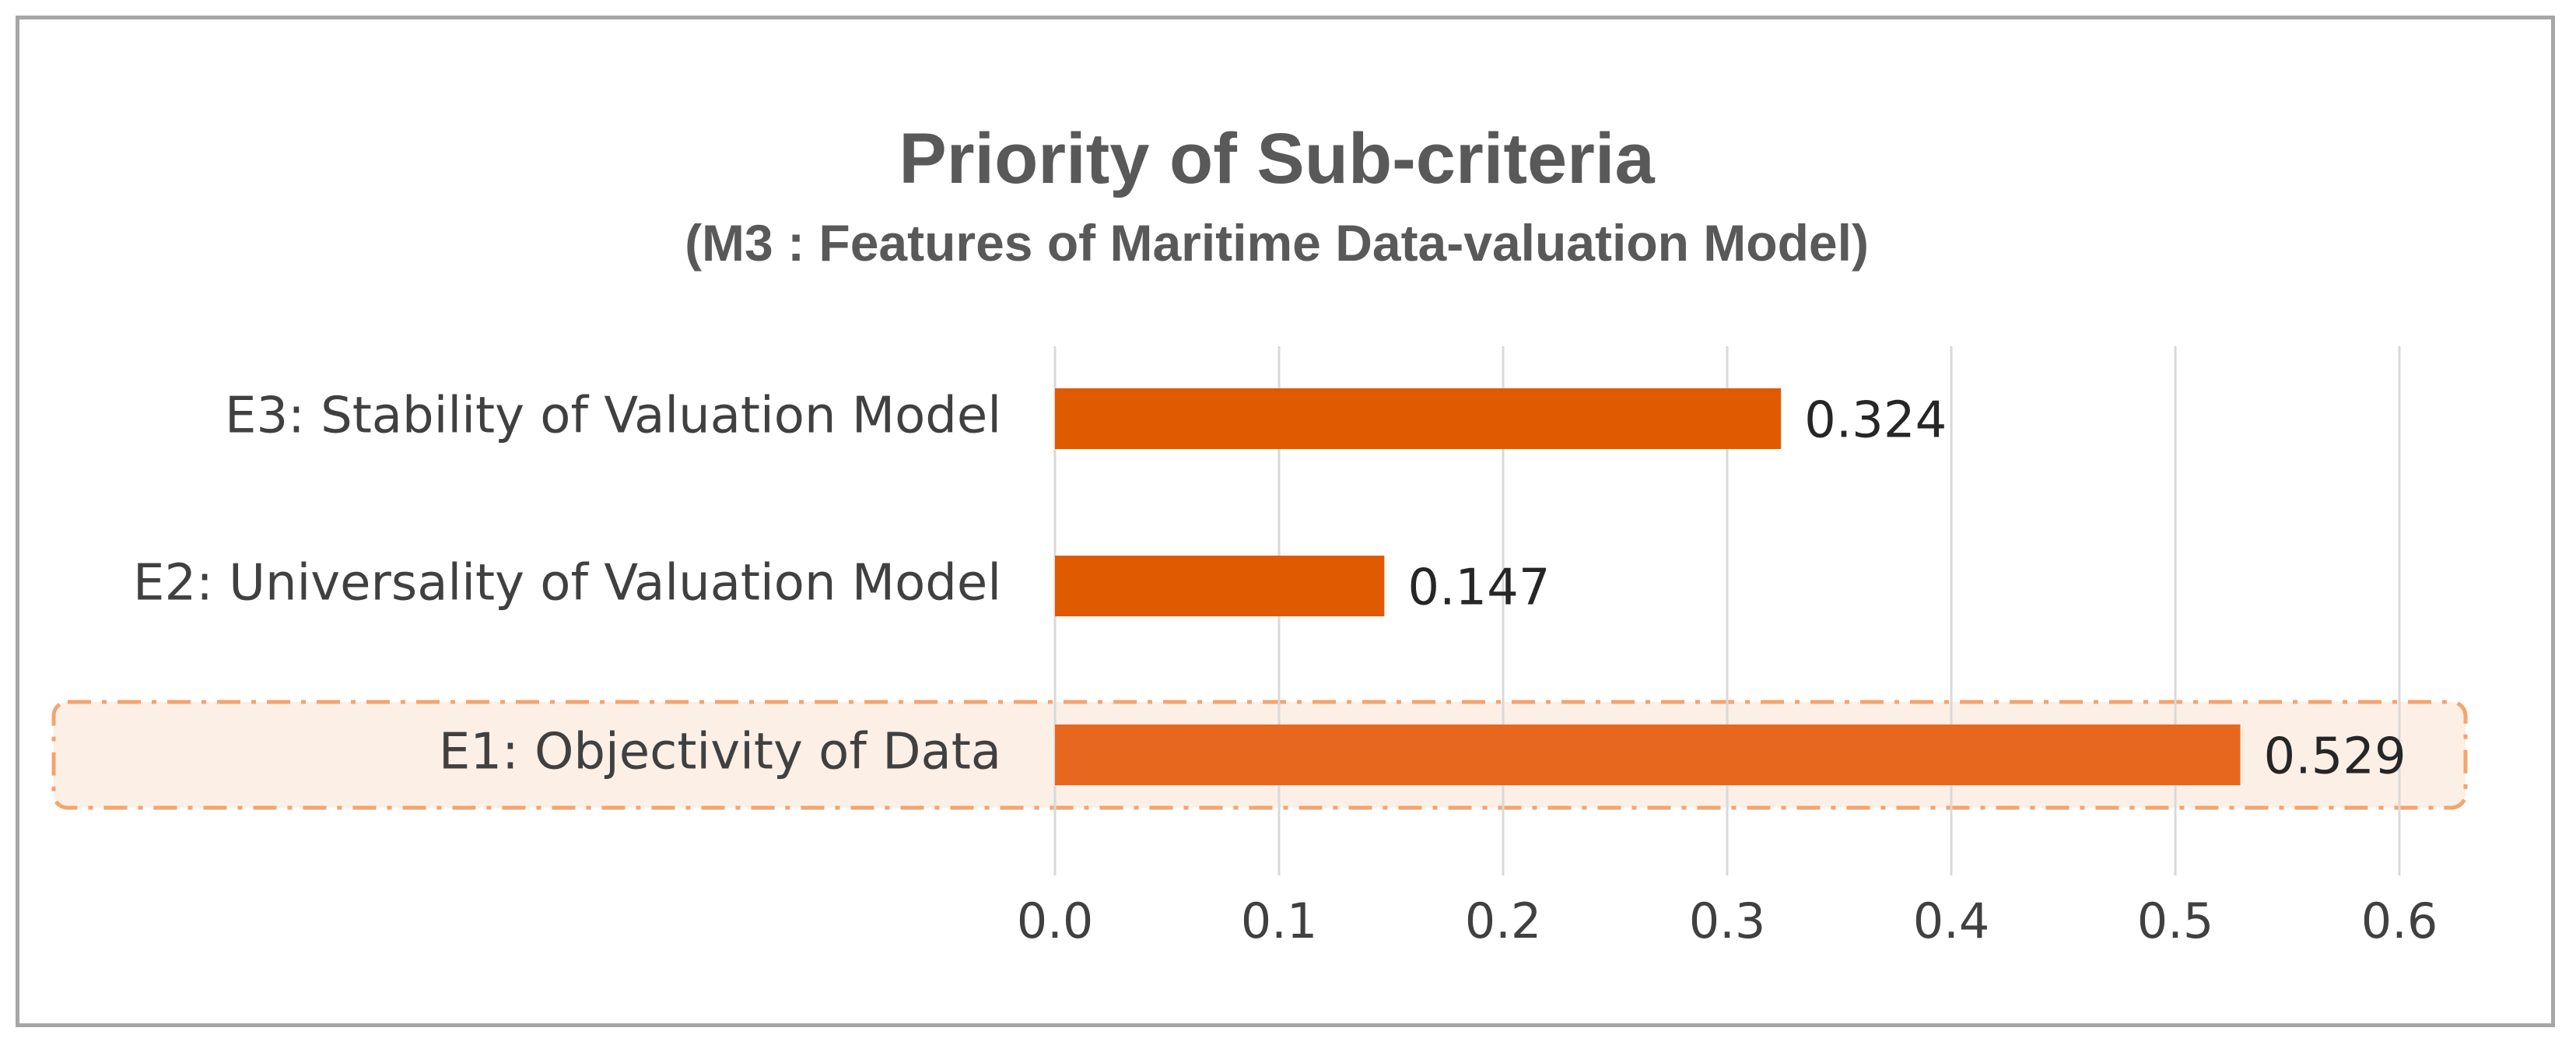 This screenshot has width=2576, height=1049. What do you see at coordinates (1951, 921) in the screenshot?
I see `x-tick-label: 0.4` at bounding box center [1951, 921].